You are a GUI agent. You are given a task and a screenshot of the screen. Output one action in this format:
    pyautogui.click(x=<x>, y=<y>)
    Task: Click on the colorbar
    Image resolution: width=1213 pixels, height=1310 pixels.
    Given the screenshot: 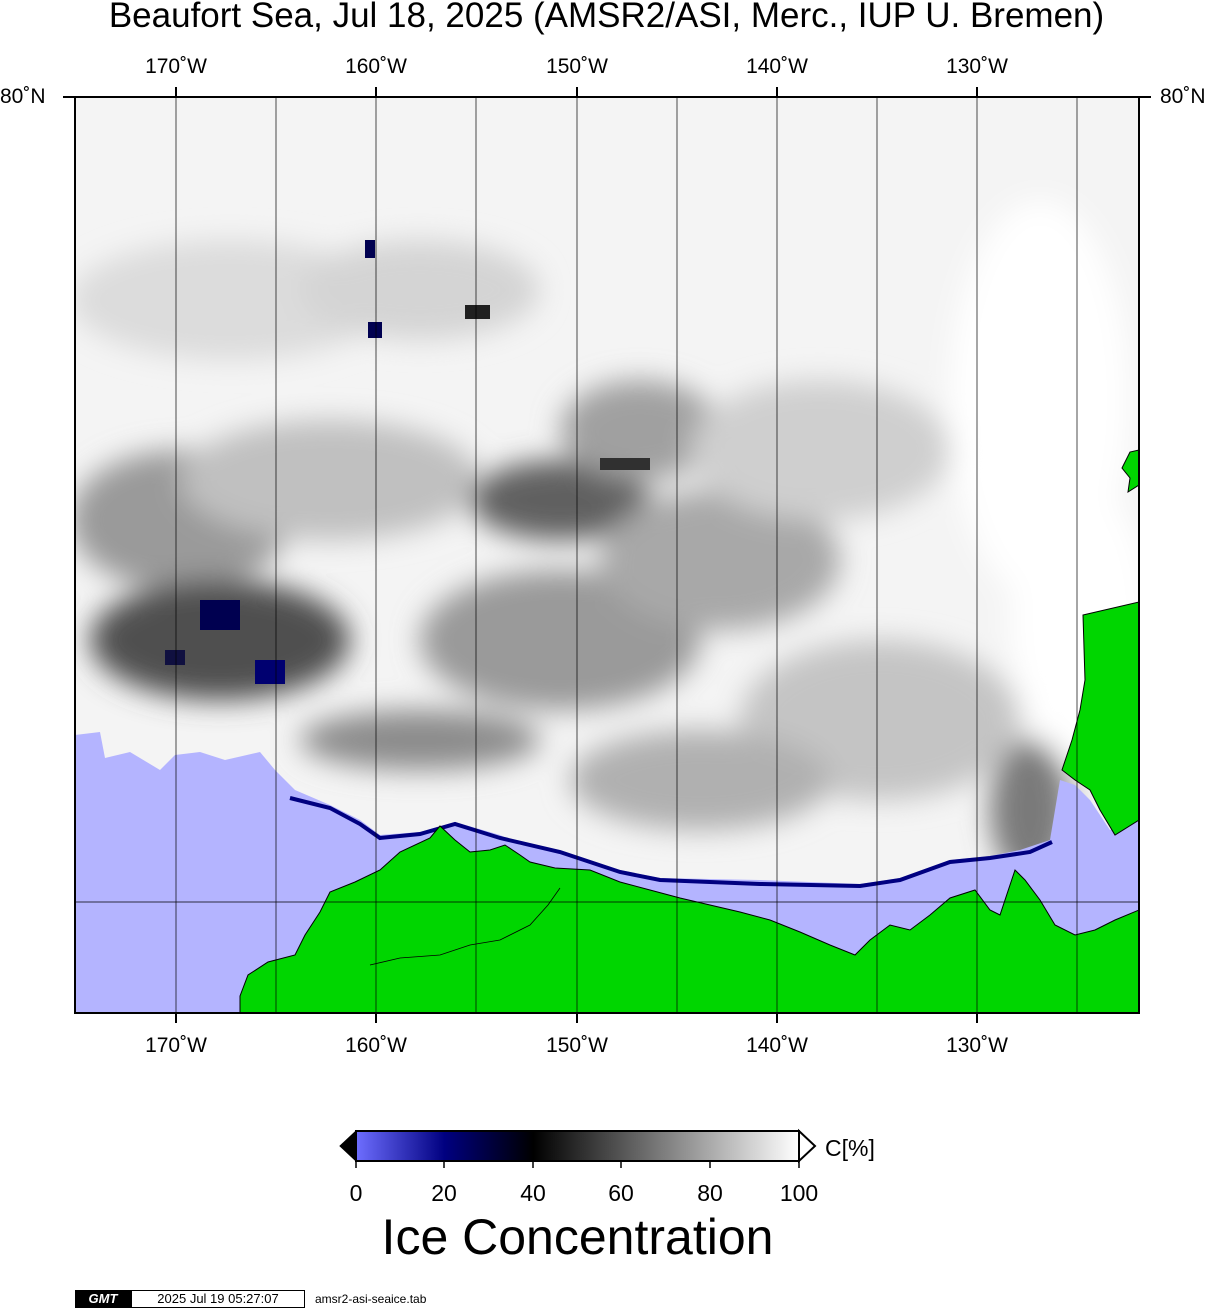 What is the action you would take?
    pyautogui.click(x=578, y=1148)
    